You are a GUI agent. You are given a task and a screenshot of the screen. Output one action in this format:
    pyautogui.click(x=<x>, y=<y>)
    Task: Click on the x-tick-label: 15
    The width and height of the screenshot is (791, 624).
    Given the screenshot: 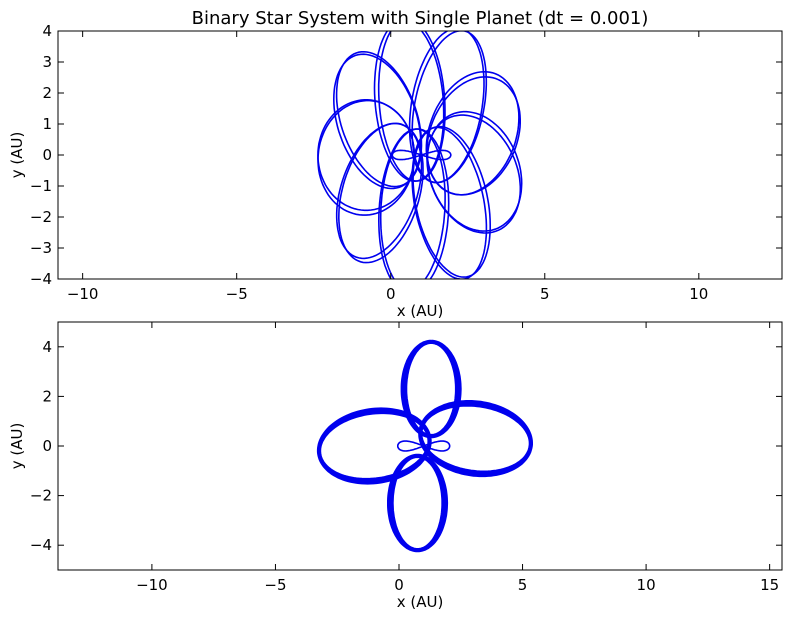 What is the action you would take?
    pyautogui.click(x=769, y=585)
    